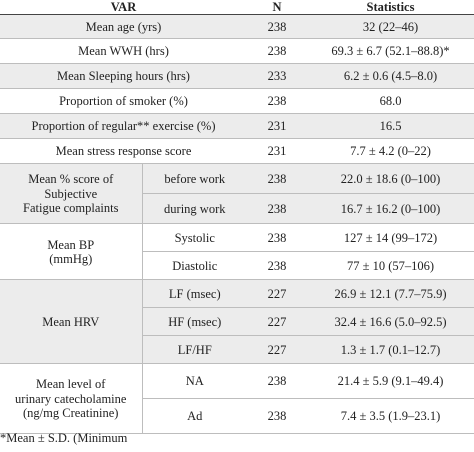 The width and height of the screenshot is (474, 452). I want to click on sub-label: HF (msec), so click(194, 322).